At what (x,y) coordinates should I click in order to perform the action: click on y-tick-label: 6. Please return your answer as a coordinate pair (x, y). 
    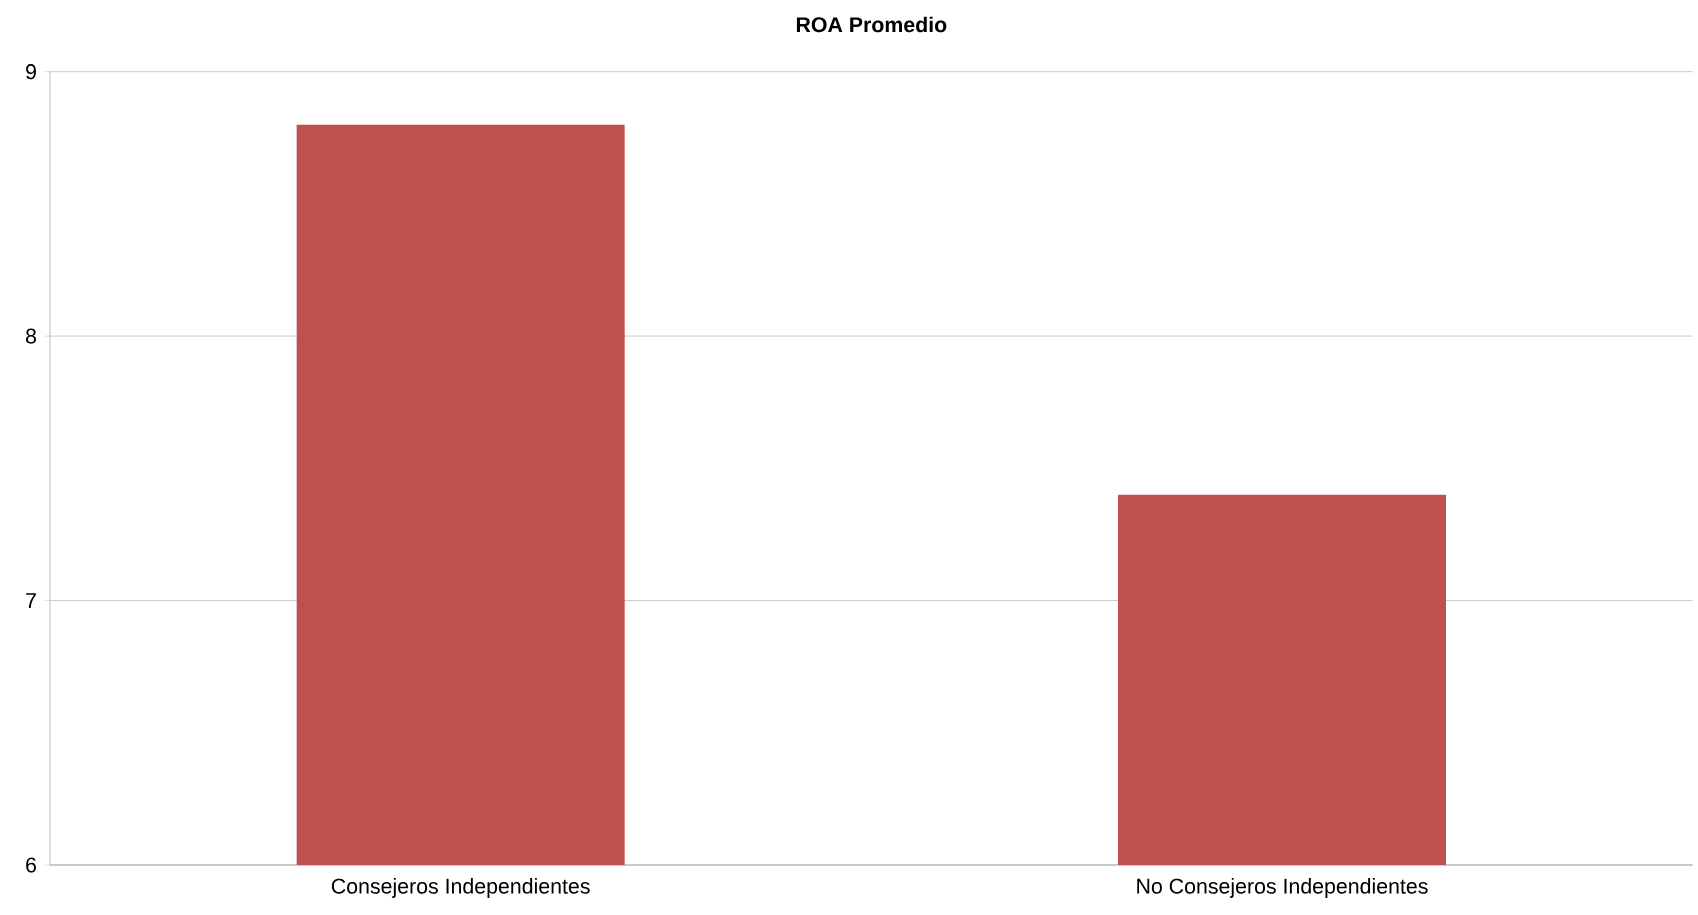
    Looking at the image, I should click on (31, 865).